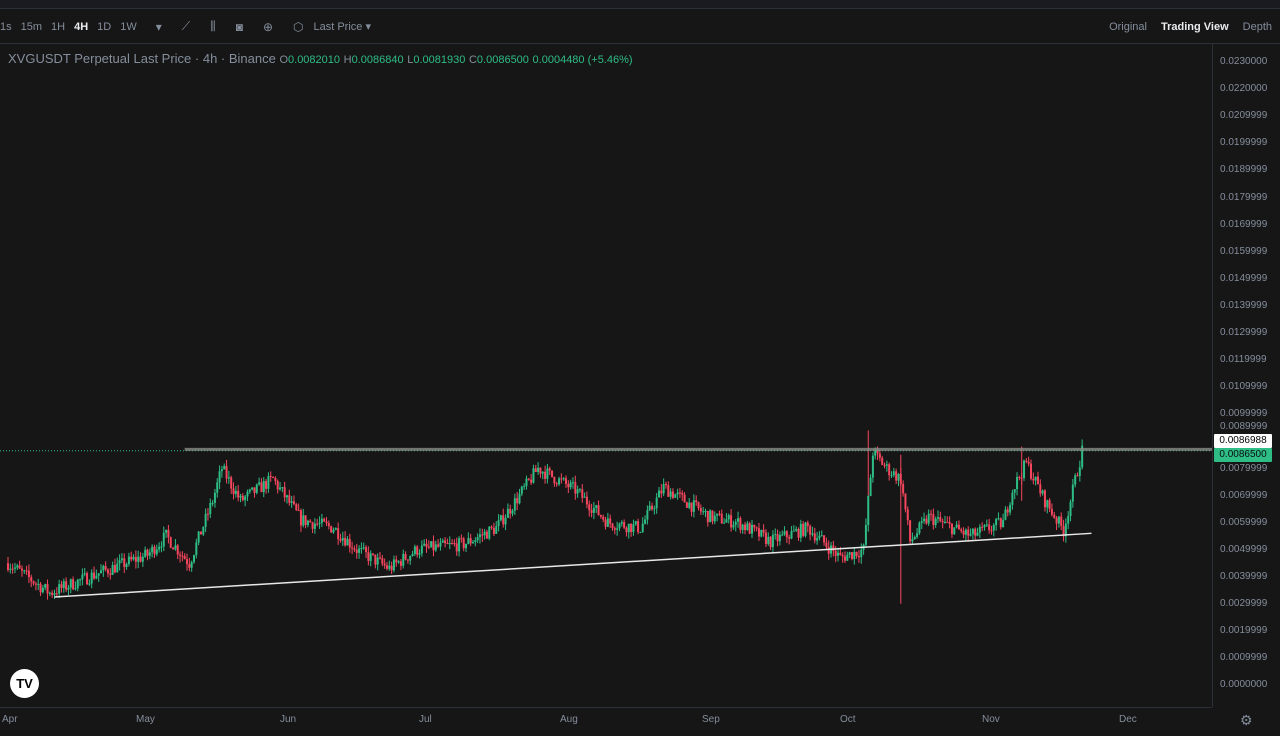  Describe the element at coordinates (1257, 27) in the screenshot. I see `view-depth: Depth` at that location.